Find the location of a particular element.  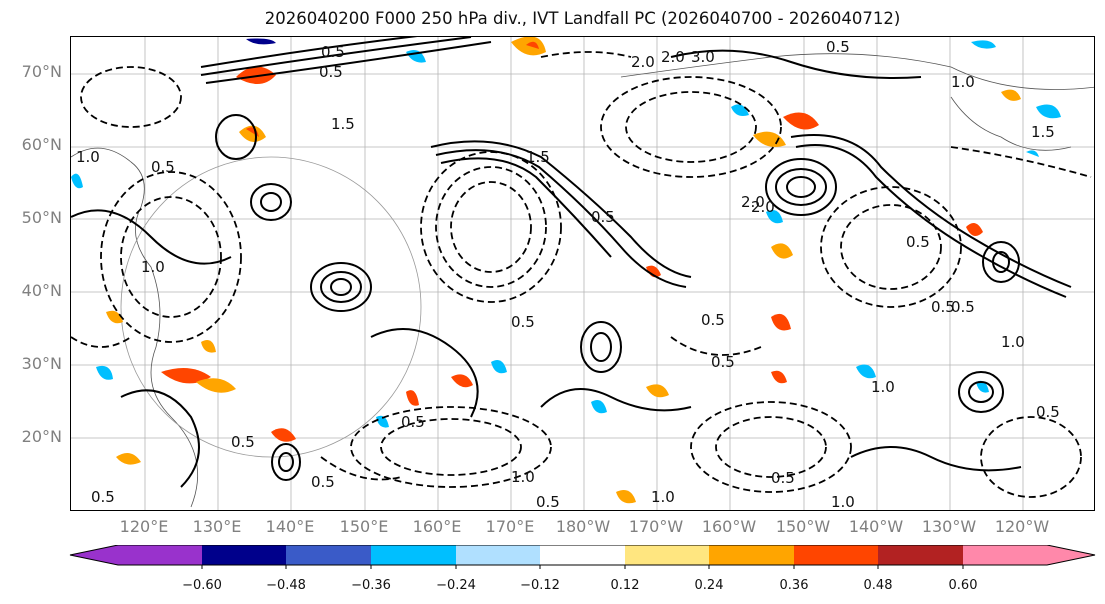

colorbar is located at coordinates (582, 557).